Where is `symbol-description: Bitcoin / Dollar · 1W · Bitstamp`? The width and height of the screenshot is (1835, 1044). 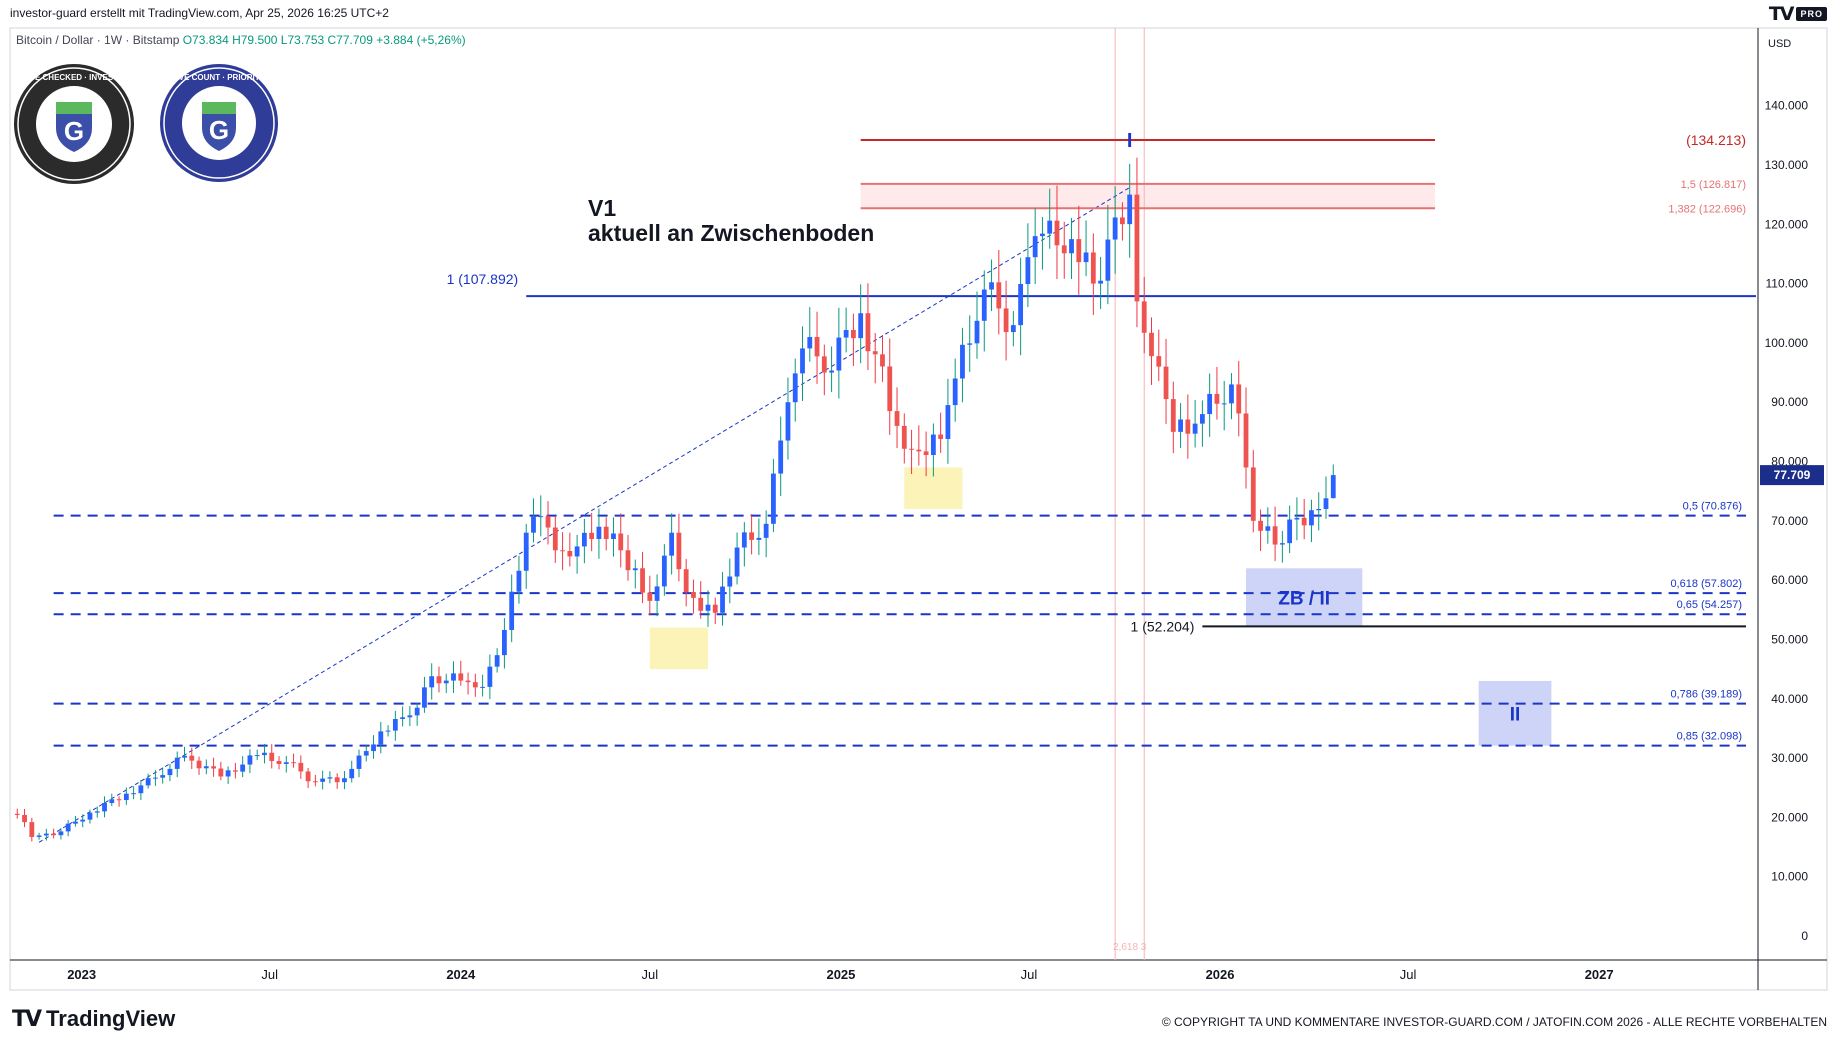 symbol-description: Bitcoin / Dollar · 1W · Bitstamp is located at coordinates (98, 40).